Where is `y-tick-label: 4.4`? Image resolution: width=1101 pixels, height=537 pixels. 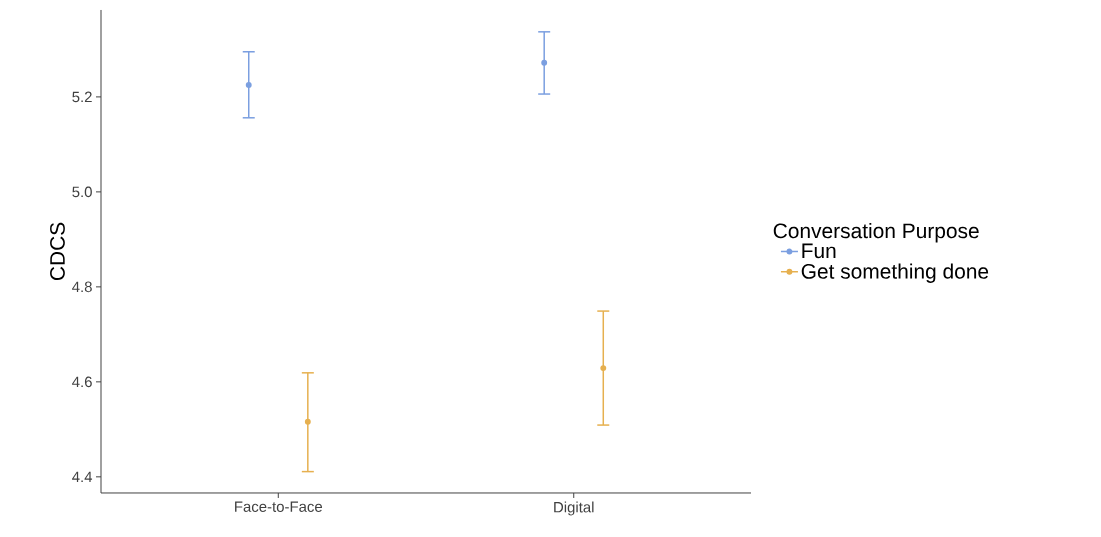
y-tick-label: 4.4 is located at coordinates (82, 476).